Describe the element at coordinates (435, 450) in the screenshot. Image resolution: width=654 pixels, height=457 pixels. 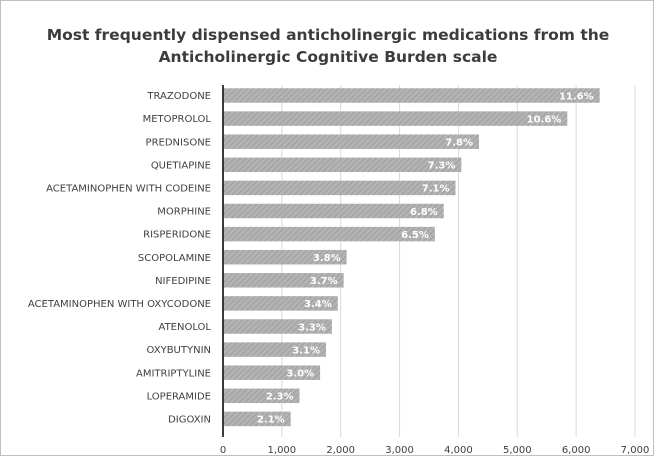
I see `x-tick-labels: 0 1,000 2,000 3,000 4,000 5,000 6,000 7,000` at that location.